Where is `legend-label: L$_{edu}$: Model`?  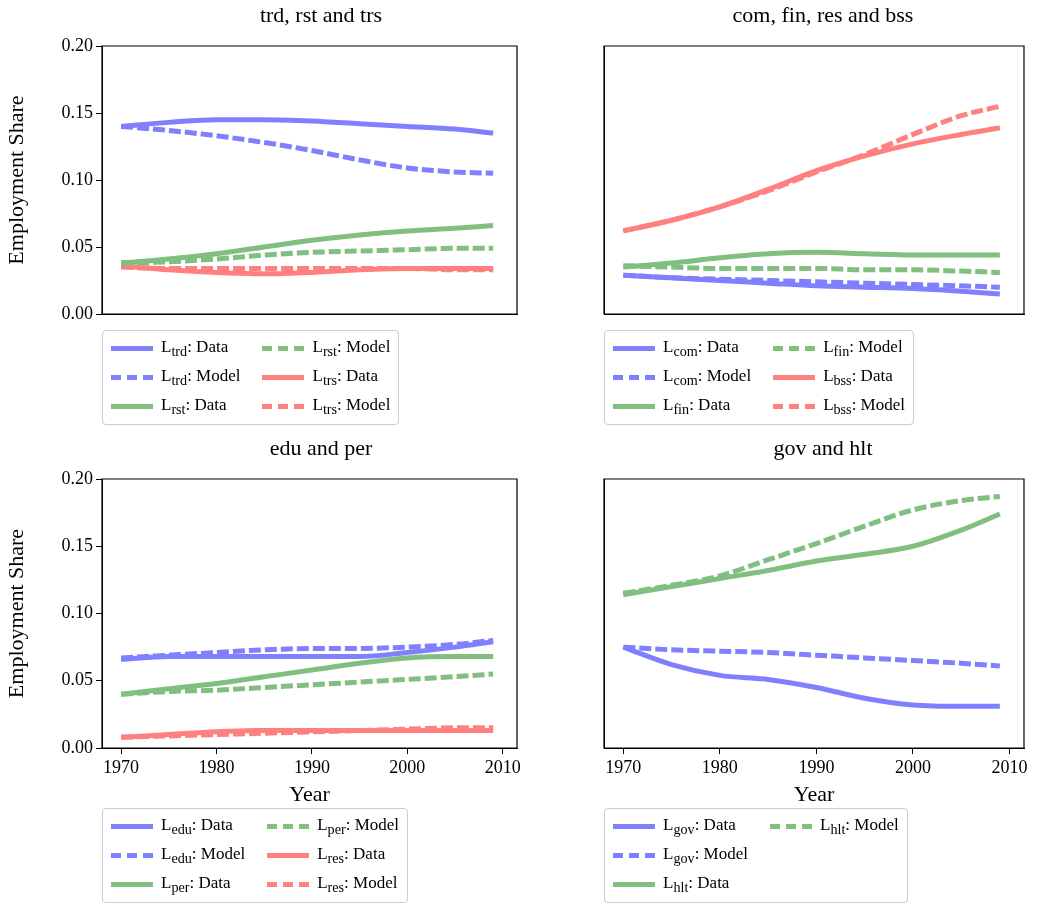
legend-label: L$_{edu}$: Model is located at coordinates (203, 855).